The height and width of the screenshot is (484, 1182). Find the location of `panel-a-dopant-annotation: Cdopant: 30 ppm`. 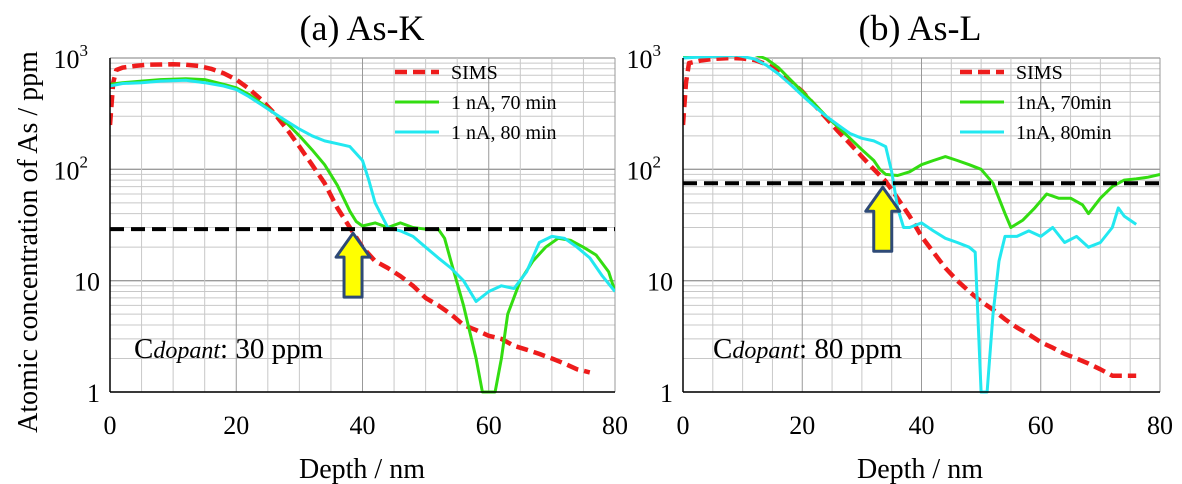

panel-a-dopant-annotation: Cdopant: 30 ppm is located at coordinates (229, 349).